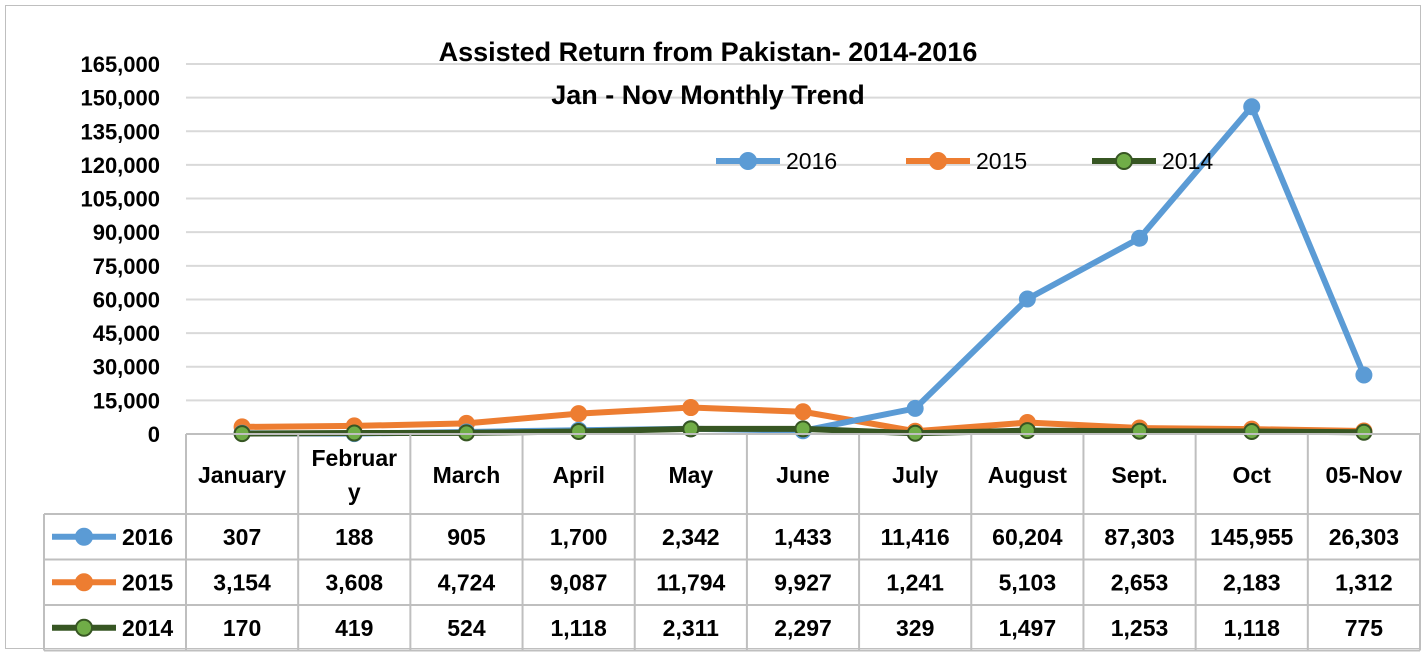  What do you see at coordinates (147, 628) in the screenshot?
I see `table-row-label: 2014` at bounding box center [147, 628].